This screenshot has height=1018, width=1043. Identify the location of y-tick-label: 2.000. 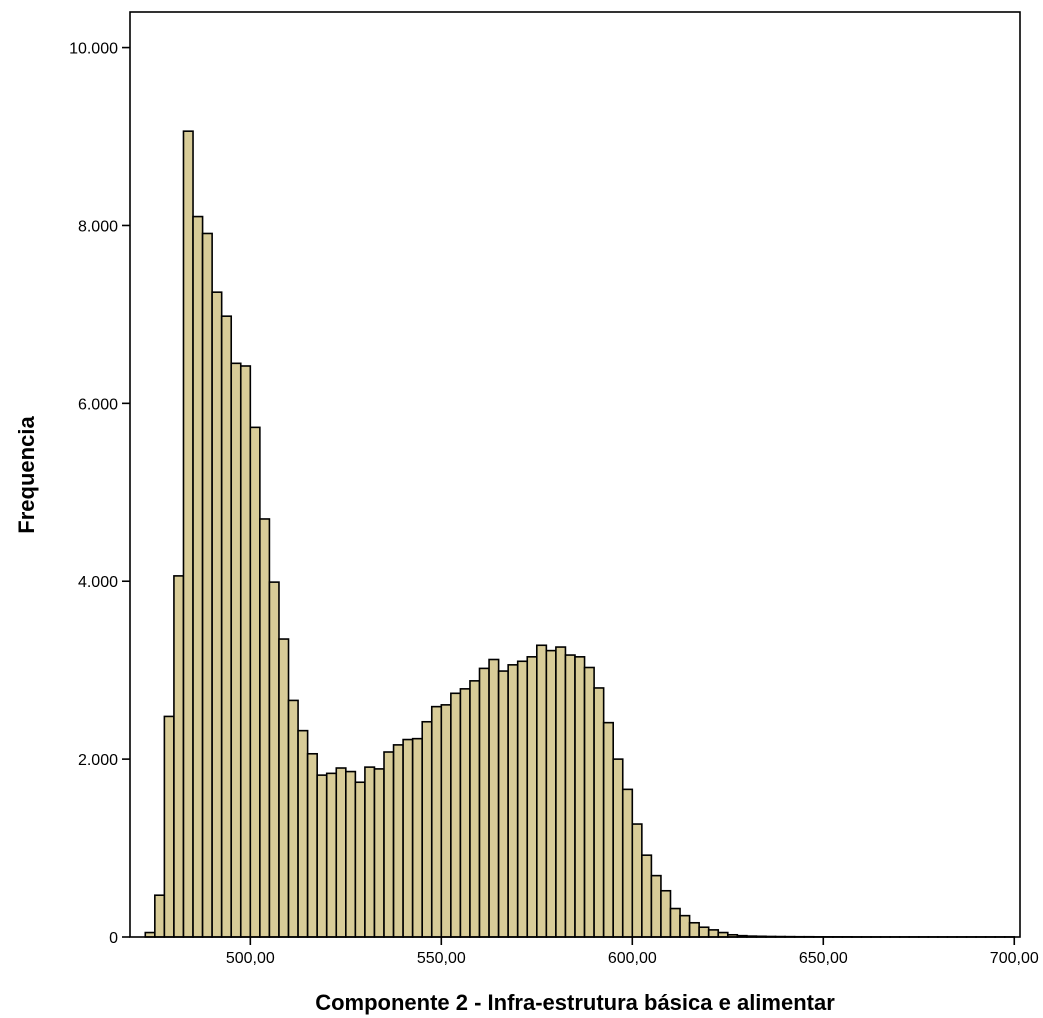
(98, 760).